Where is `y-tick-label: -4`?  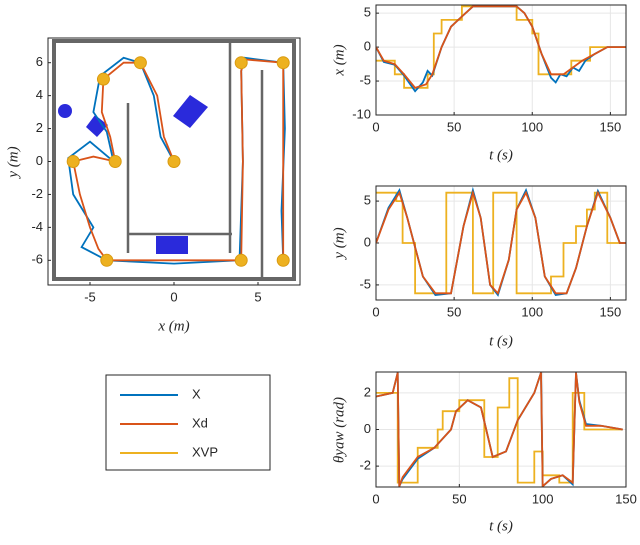 y-tick-label: -4 is located at coordinates (37, 226).